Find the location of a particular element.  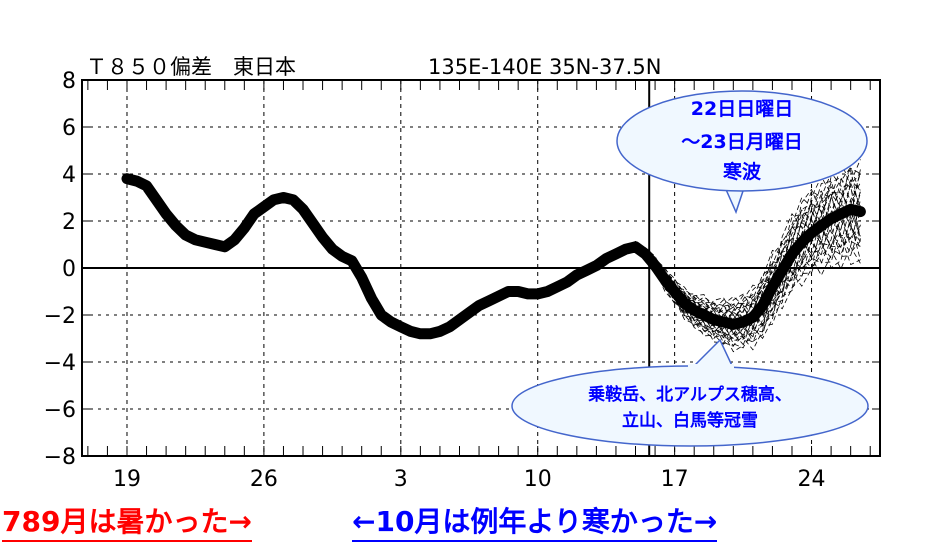

y-tick-label: 8 is located at coordinates (69, 81).